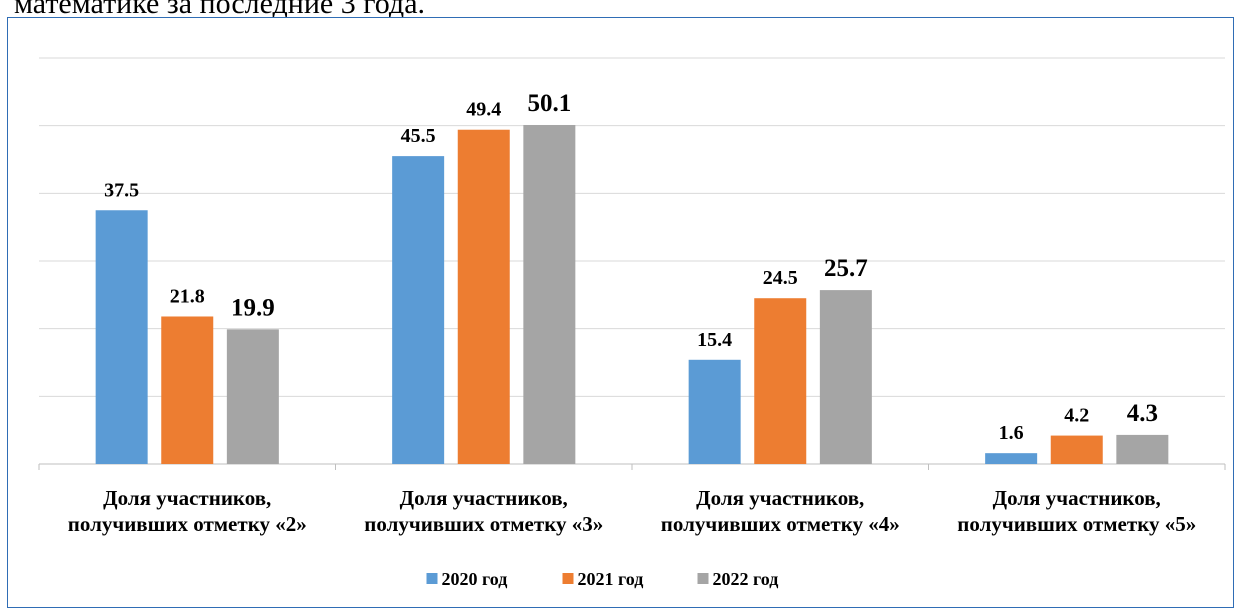 The width and height of the screenshot is (1242, 612). Describe the element at coordinates (187, 511) in the screenshot. I see `x-tick-label: Доля участников, получивших отметку «2»` at that location.